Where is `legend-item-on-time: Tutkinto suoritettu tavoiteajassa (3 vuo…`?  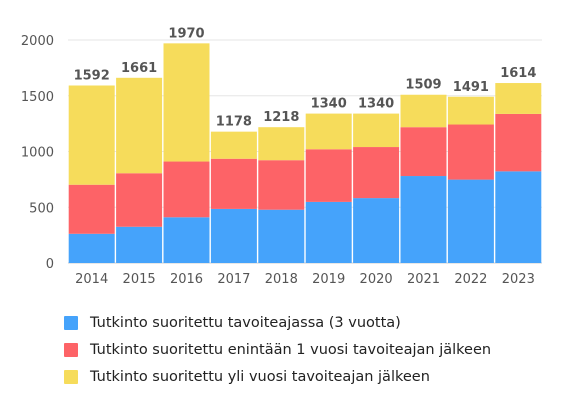 legend-item-on-time: Tutkinto suoritettu tavoiteajassa (3 vuo… is located at coordinates (277, 323).